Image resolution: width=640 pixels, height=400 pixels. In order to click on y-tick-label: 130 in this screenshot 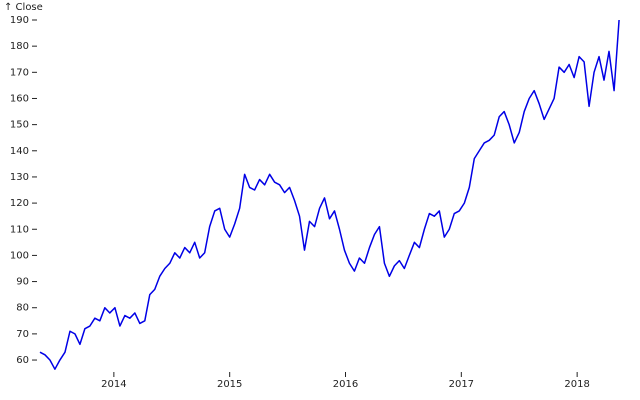, I will do `click(19, 177)`.